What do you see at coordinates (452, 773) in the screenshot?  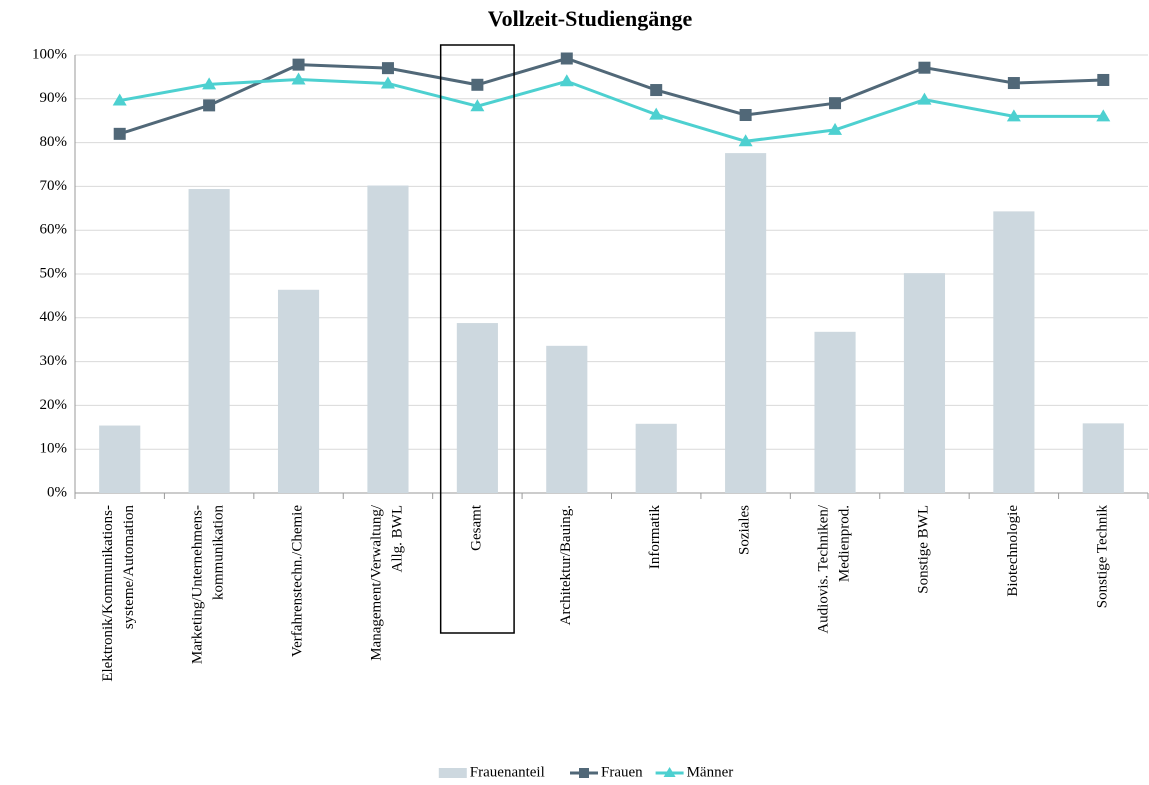 I see `legend-swatch` at bounding box center [452, 773].